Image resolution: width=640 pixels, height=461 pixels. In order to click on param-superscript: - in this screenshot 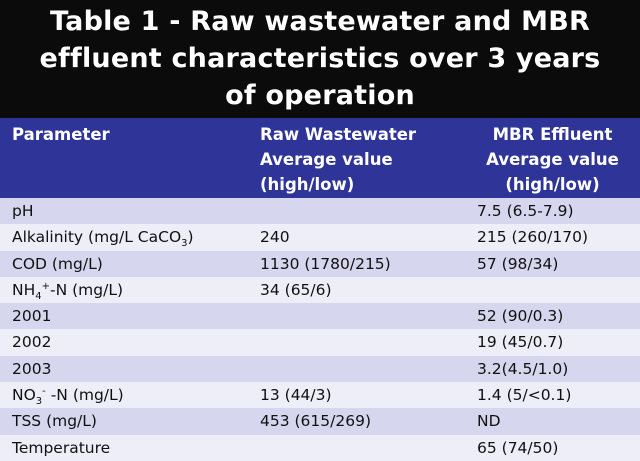, I will do `click(44, 391)`.